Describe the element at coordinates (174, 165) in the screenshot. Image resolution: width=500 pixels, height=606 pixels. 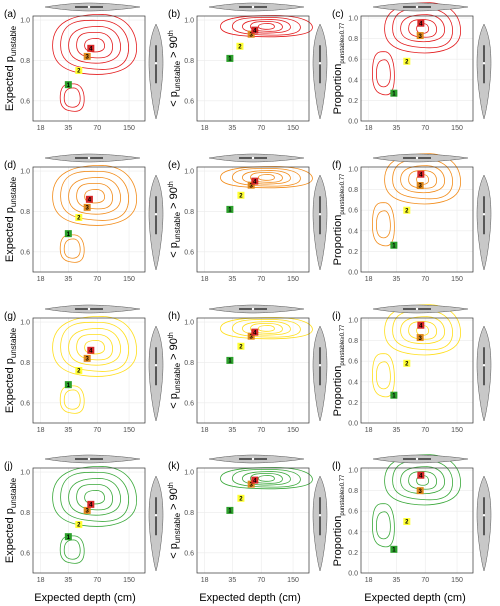
I see `panel-label: (e)` at that location.